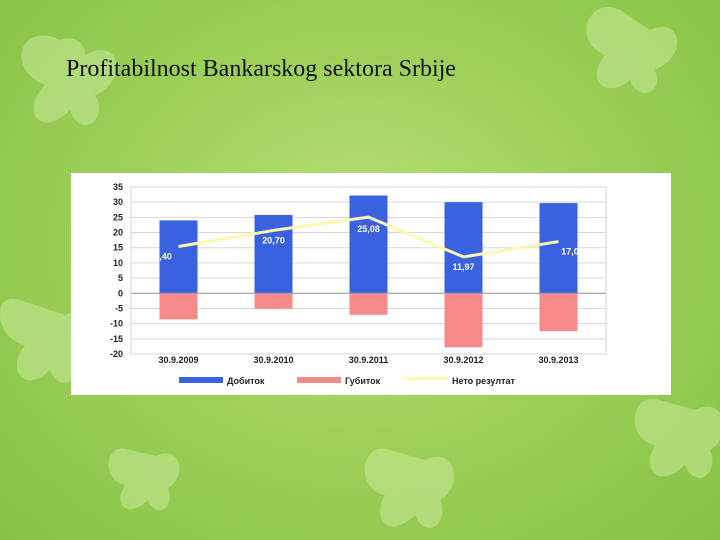 This screenshot has width=720, height=540. I want to click on y-tick-label: 5, so click(120, 278).